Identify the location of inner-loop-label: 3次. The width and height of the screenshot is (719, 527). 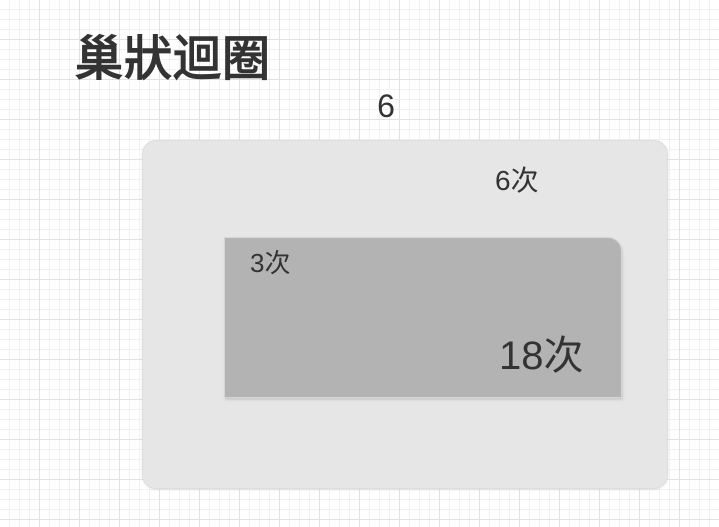
(270, 263).